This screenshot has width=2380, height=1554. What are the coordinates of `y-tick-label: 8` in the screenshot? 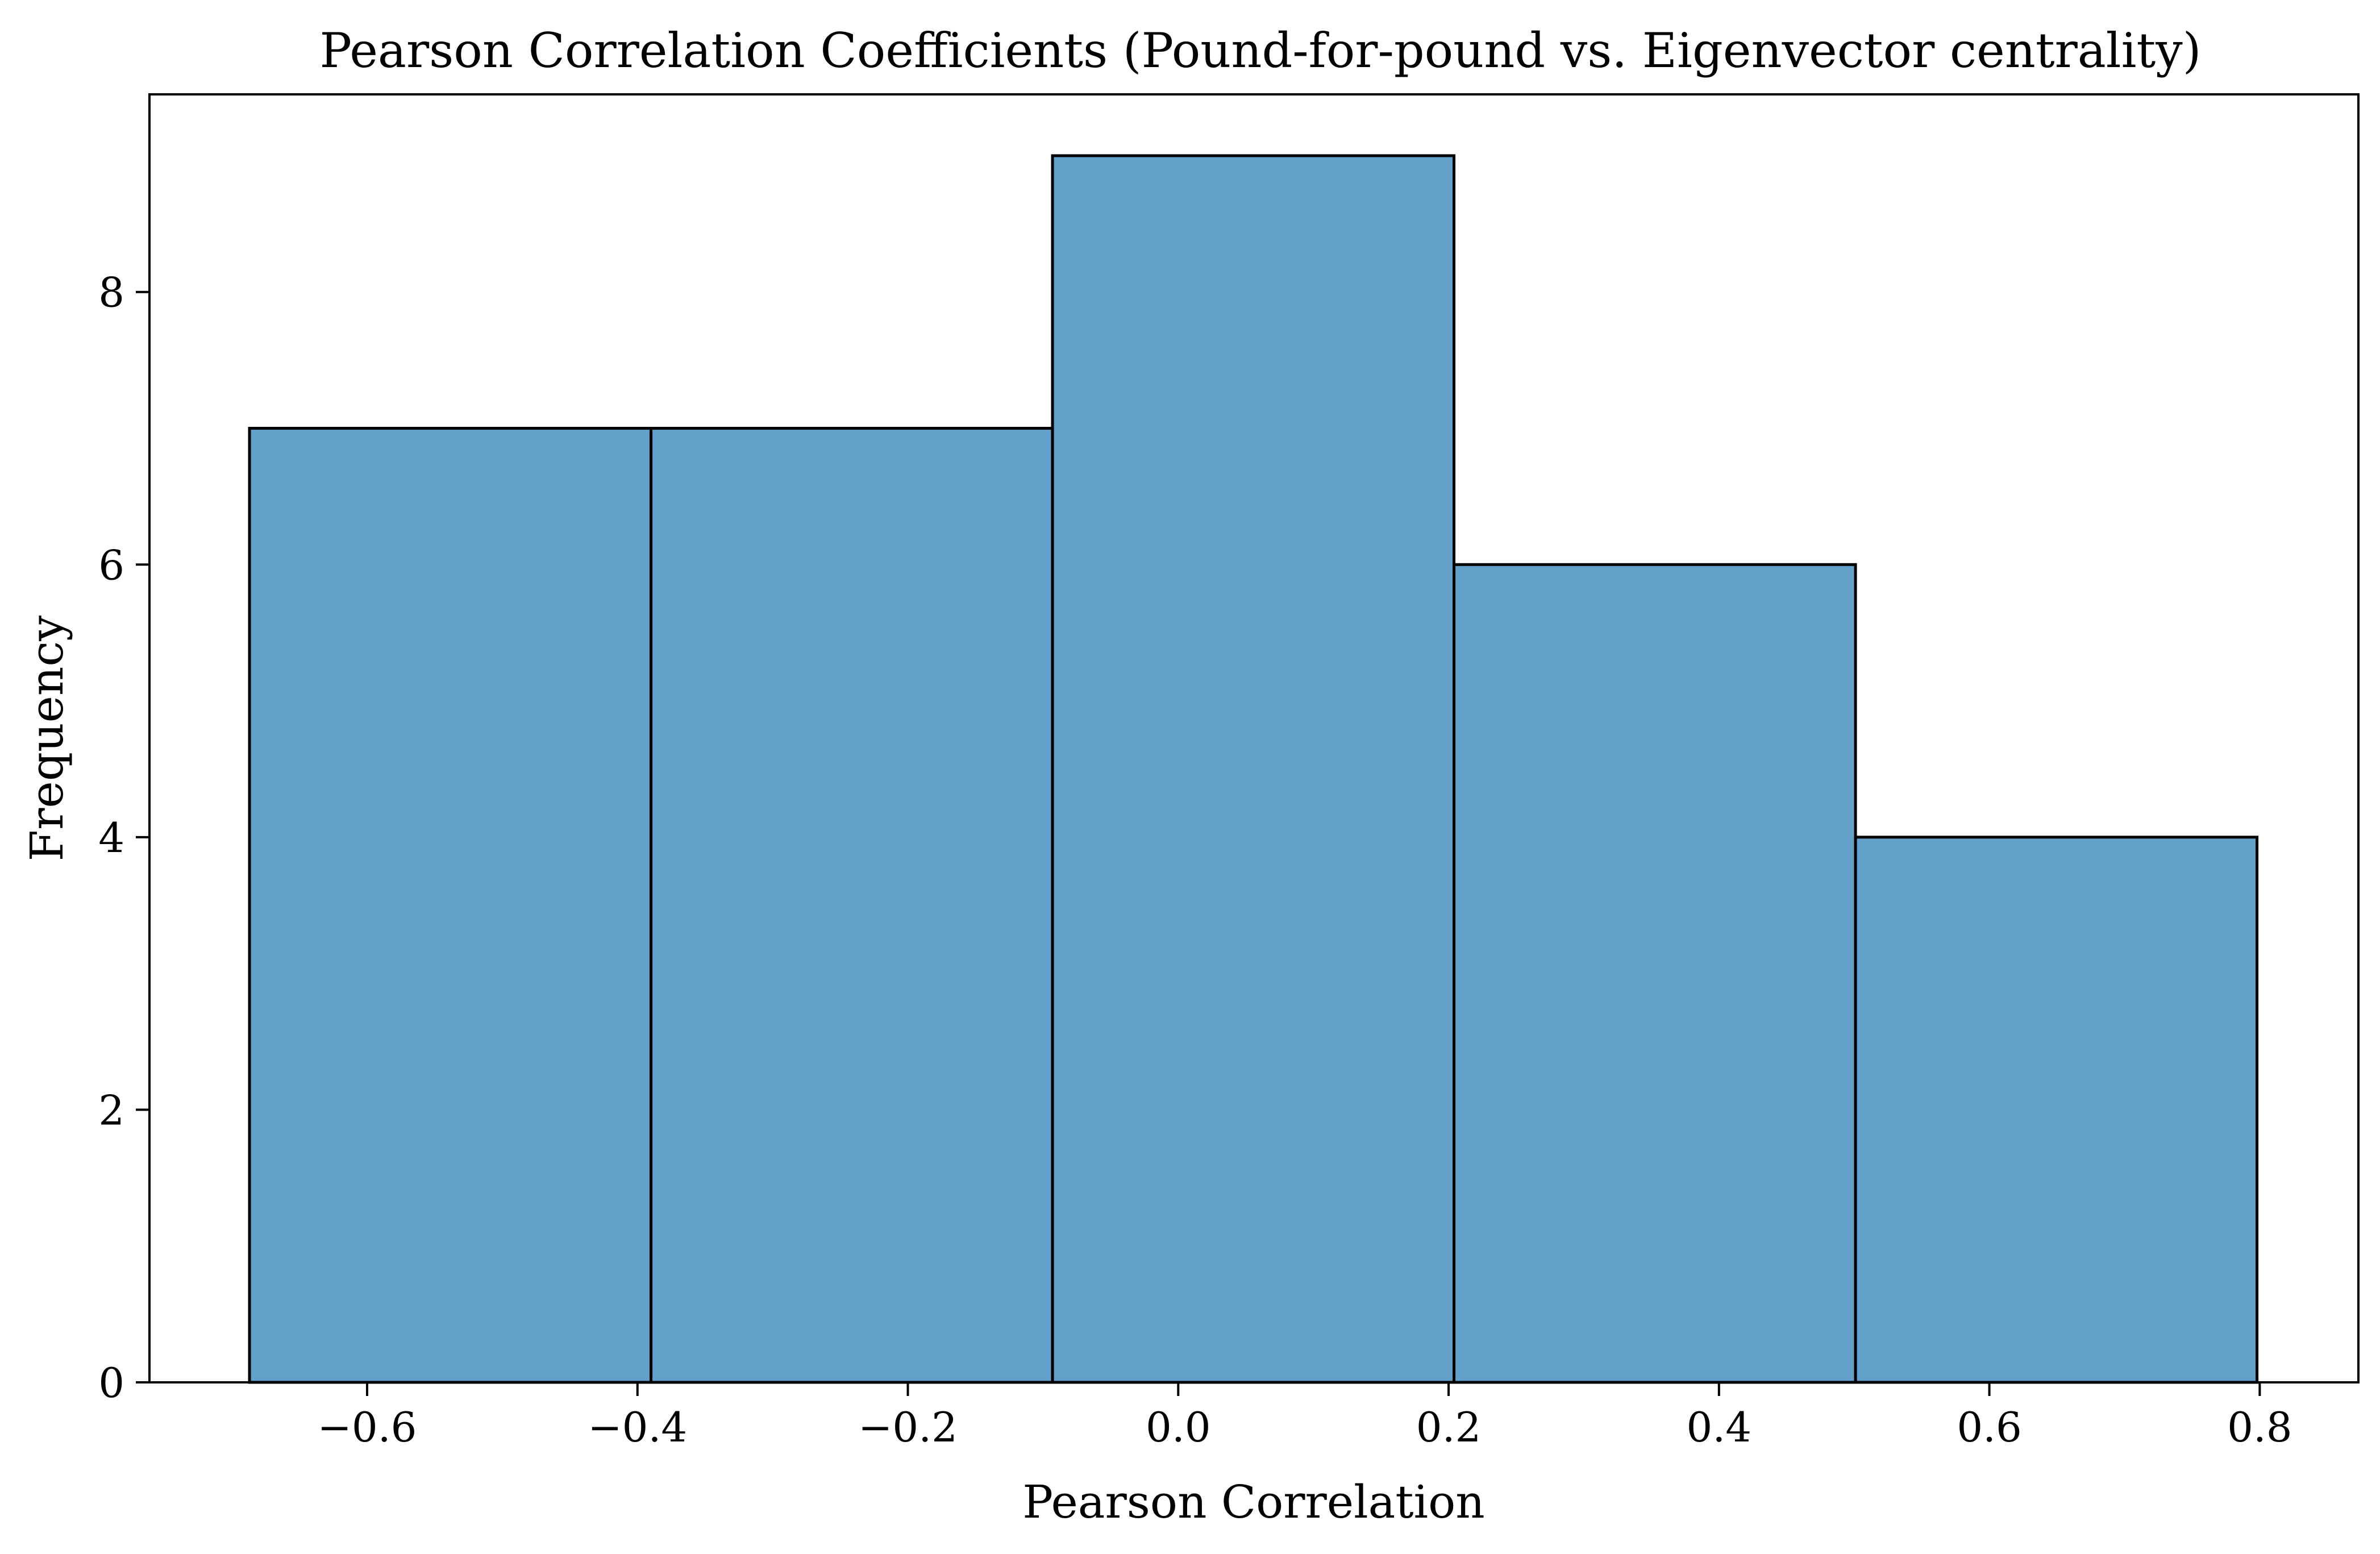 It's located at (111, 293).